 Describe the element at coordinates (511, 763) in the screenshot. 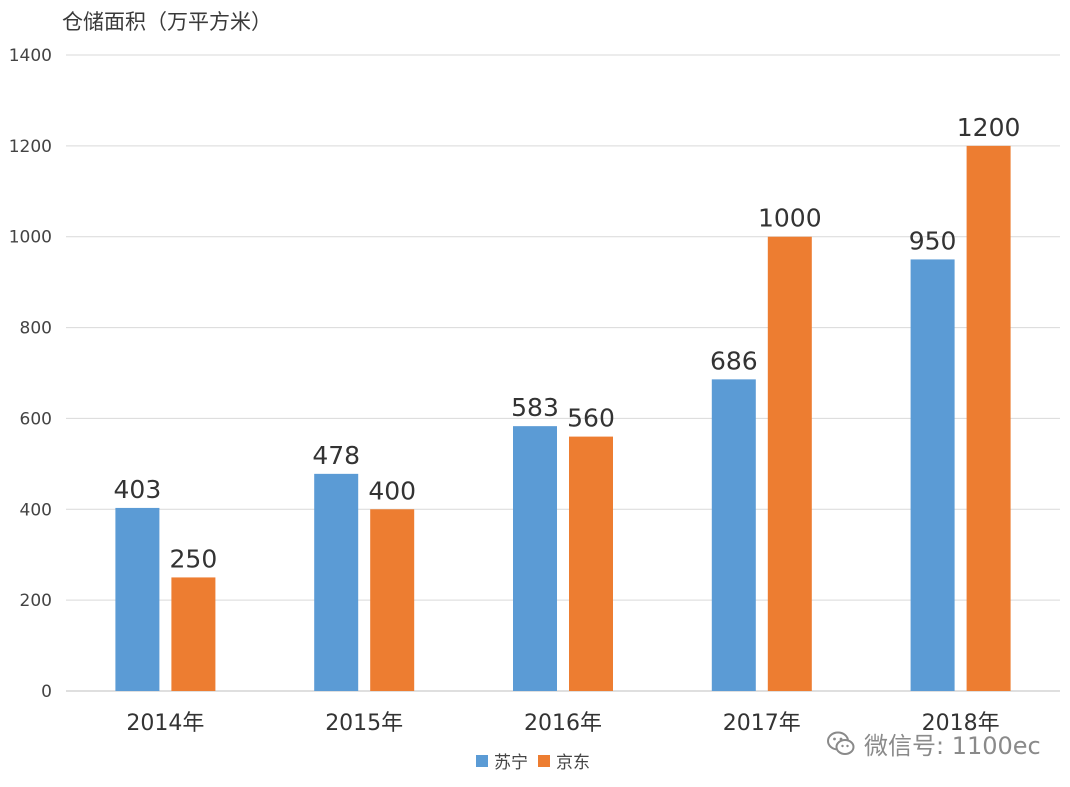

I see `legend-label-suning: 苏宁` at that location.